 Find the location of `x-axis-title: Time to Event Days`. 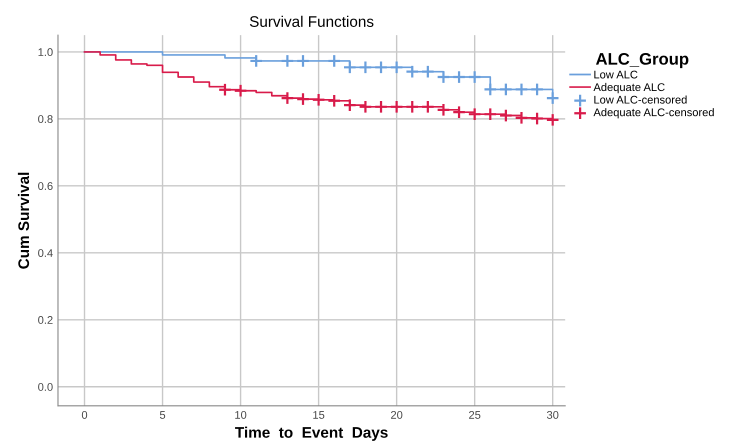

x-axis-title: Time to Event Days is located at coordinates (311, 433).